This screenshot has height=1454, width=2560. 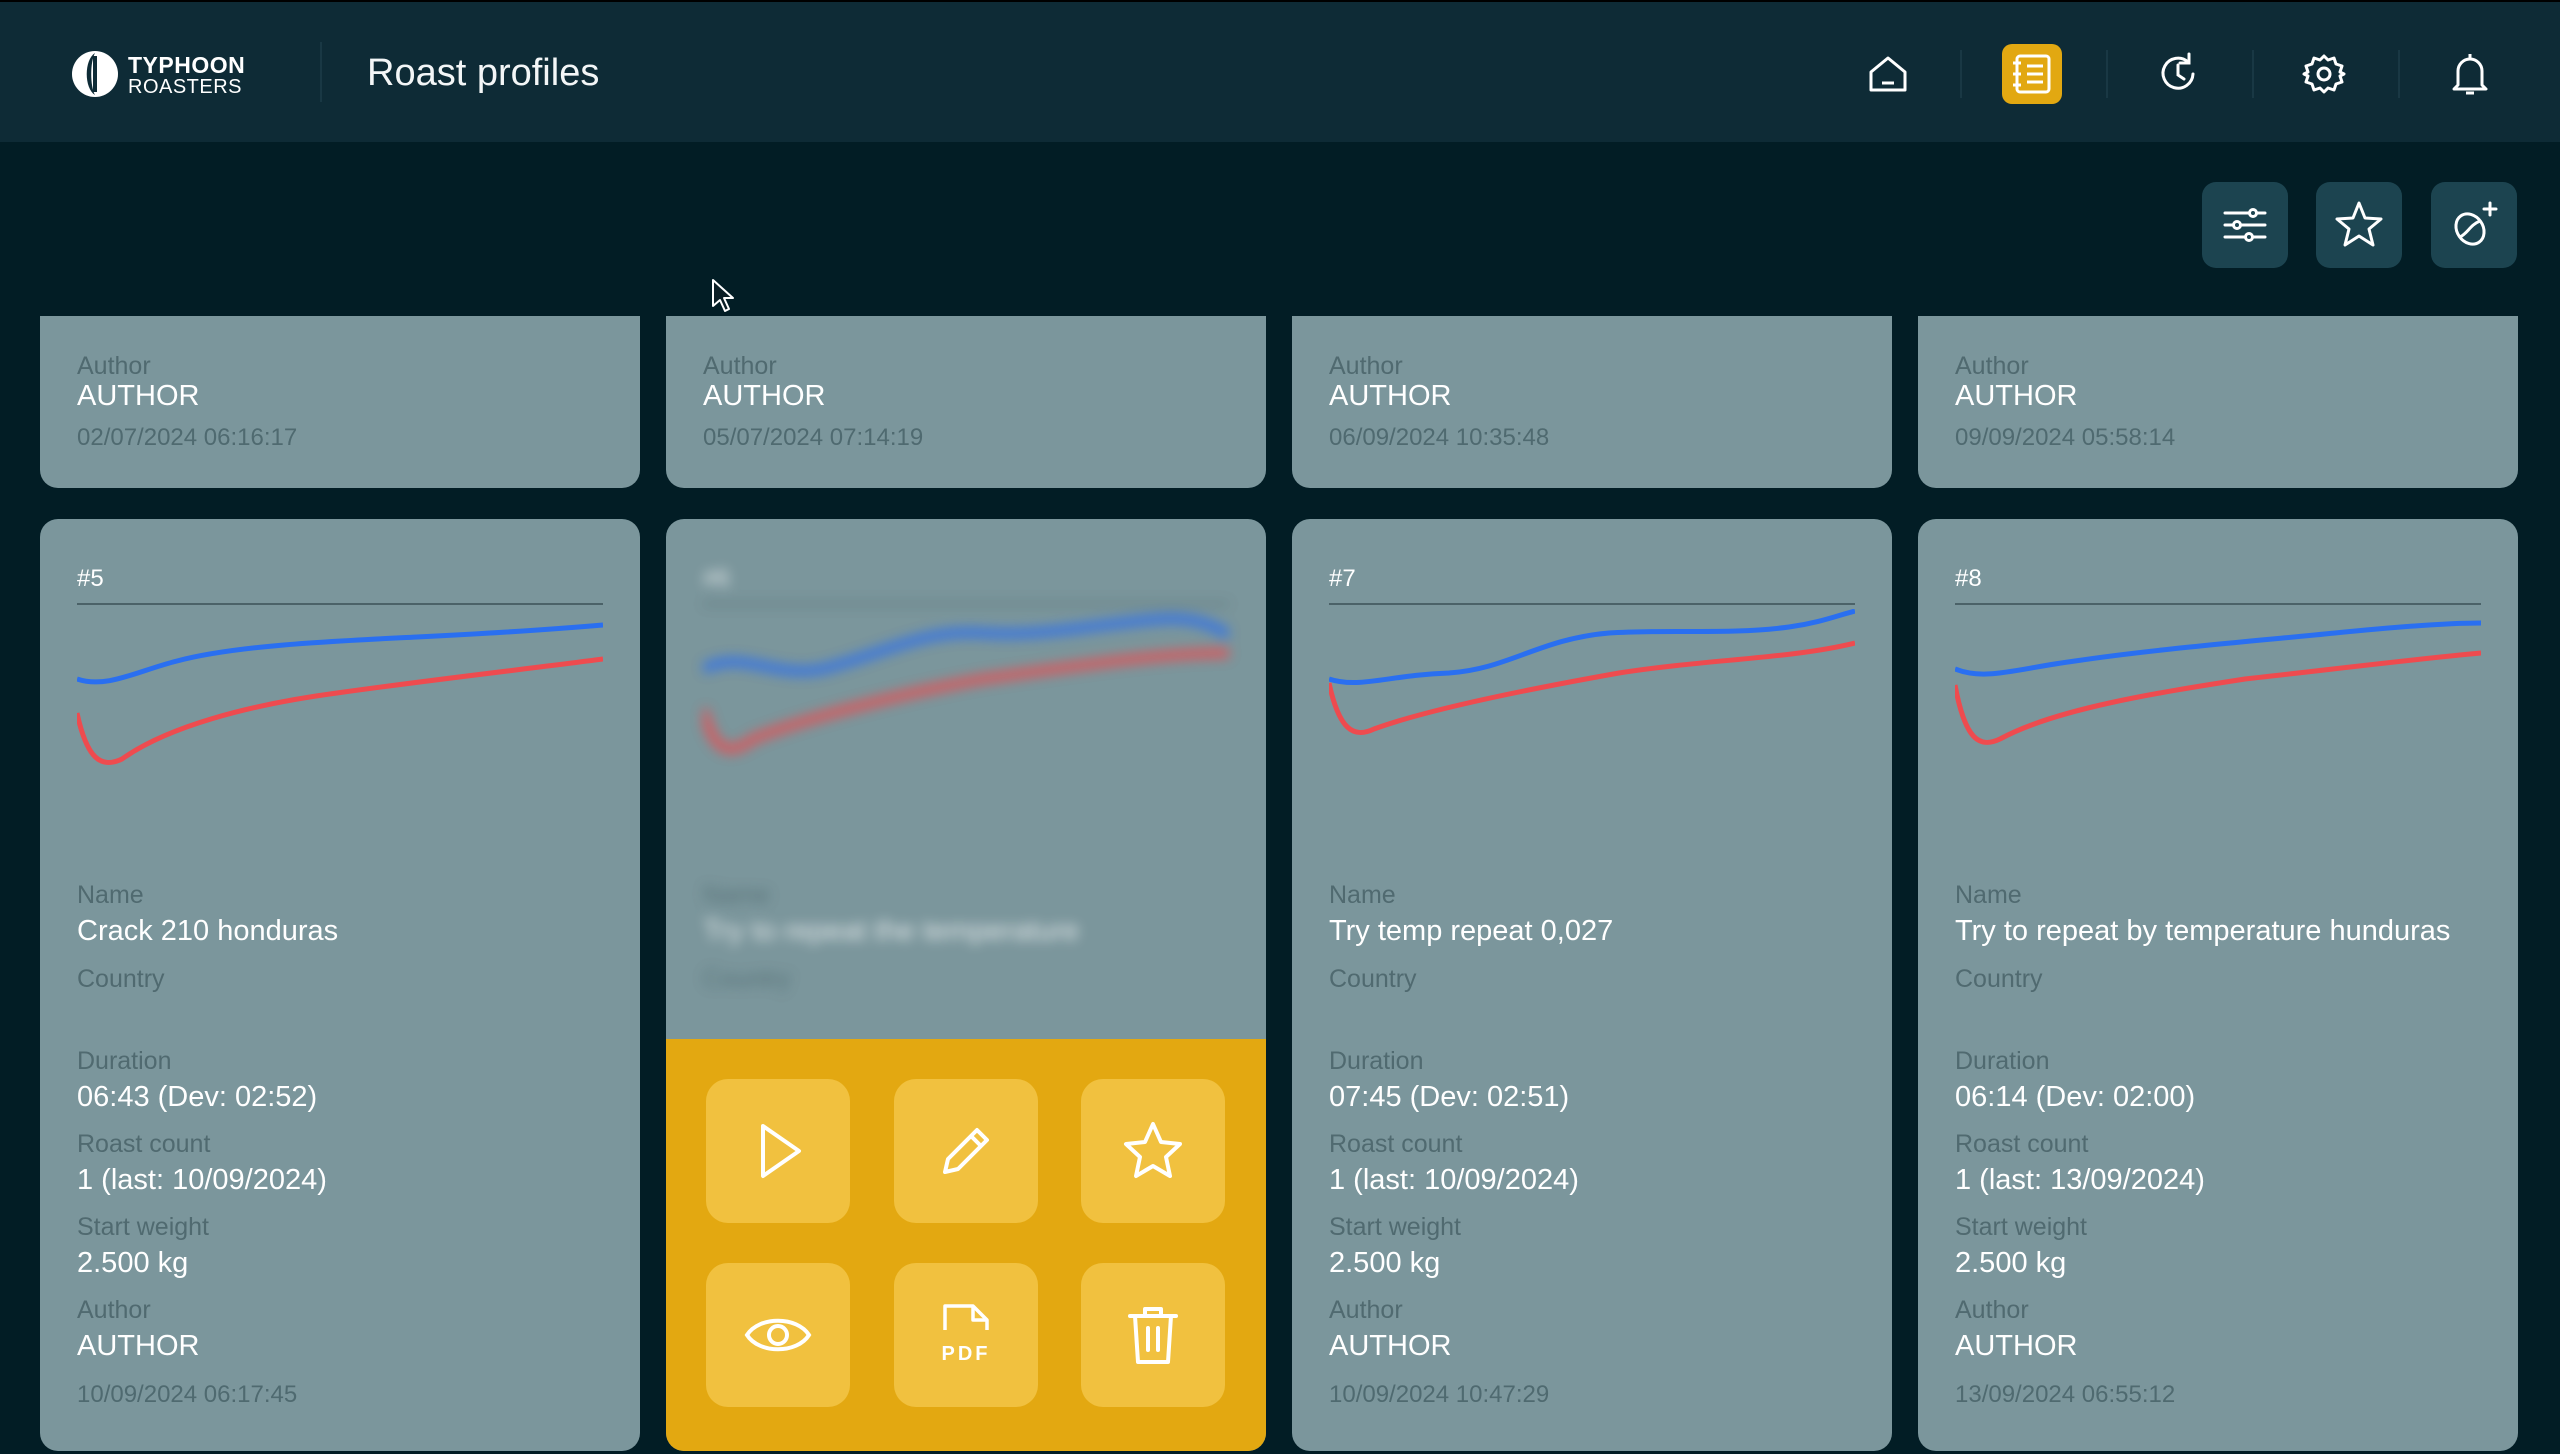 I want to click on created-date: 05/07/2024 07:14:19, so click(x=813, y=437).